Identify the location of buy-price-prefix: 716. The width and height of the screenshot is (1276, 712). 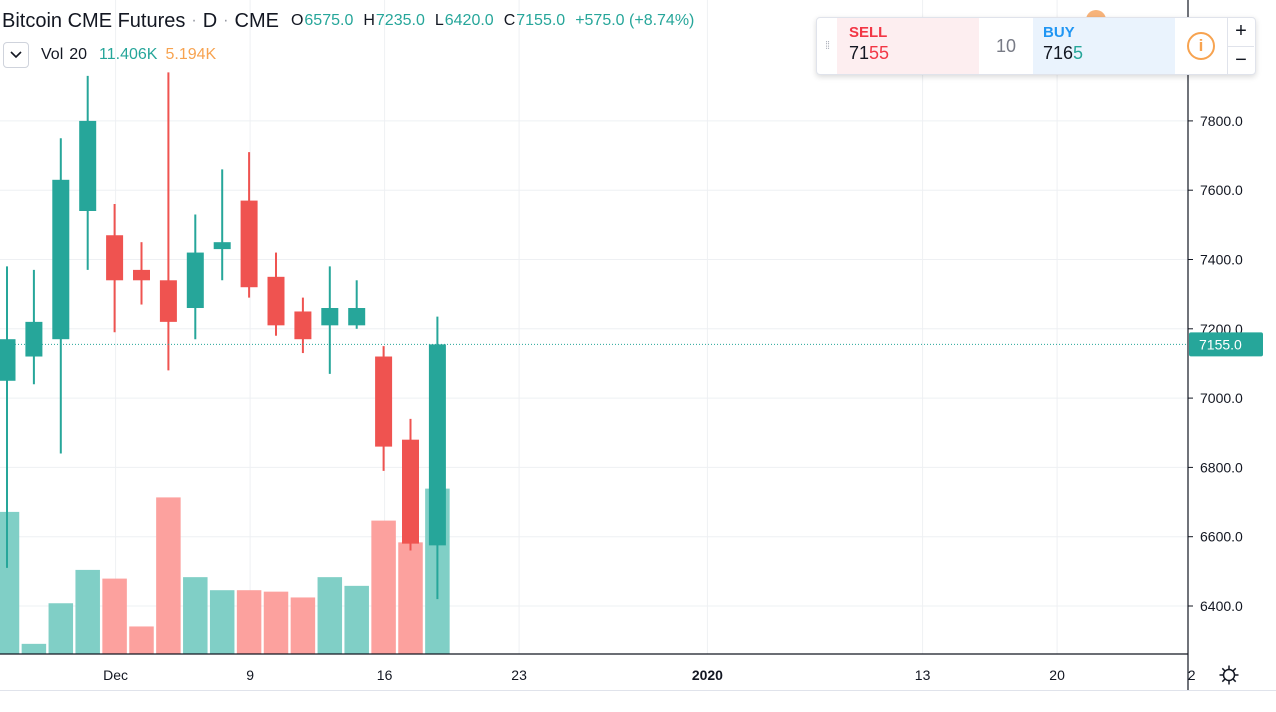
(1058, 53).